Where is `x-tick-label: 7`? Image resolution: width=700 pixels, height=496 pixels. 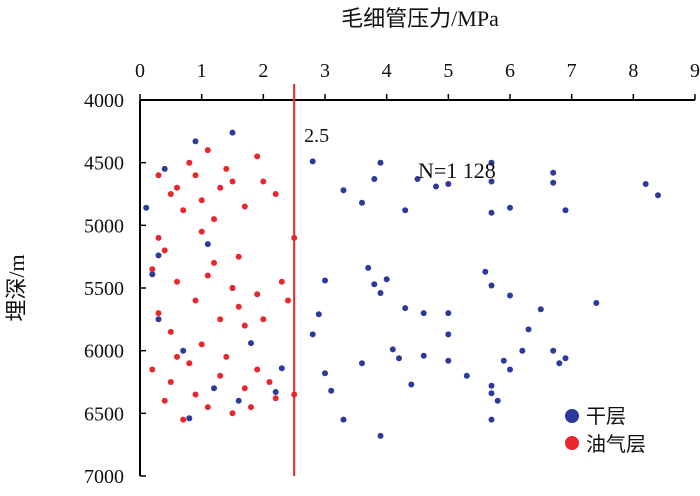
x-tick-label: 7 is located at coordinates (572, 71).